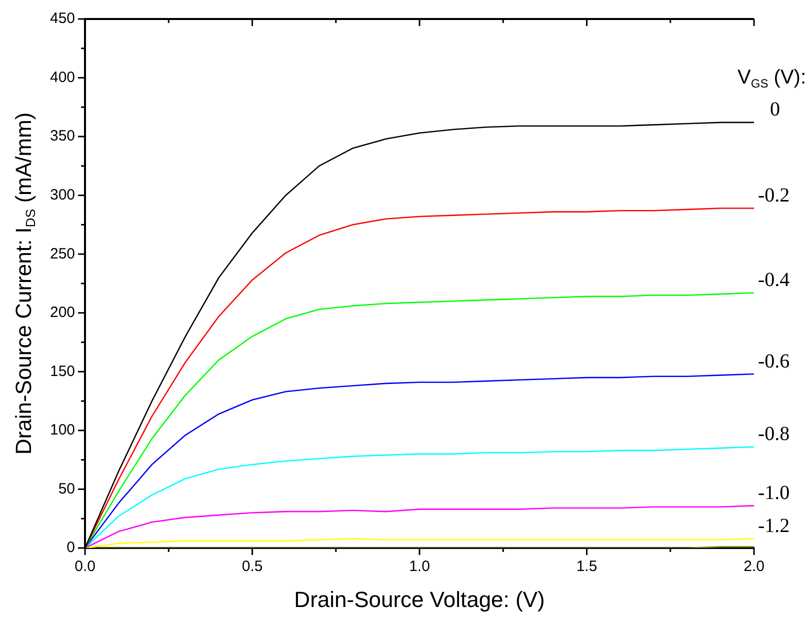 The width and height of the screenshot is (810, 620). Describe the element at coordinates (774, 493) in the screenshot. I see `series-label: -1.0` at that location.